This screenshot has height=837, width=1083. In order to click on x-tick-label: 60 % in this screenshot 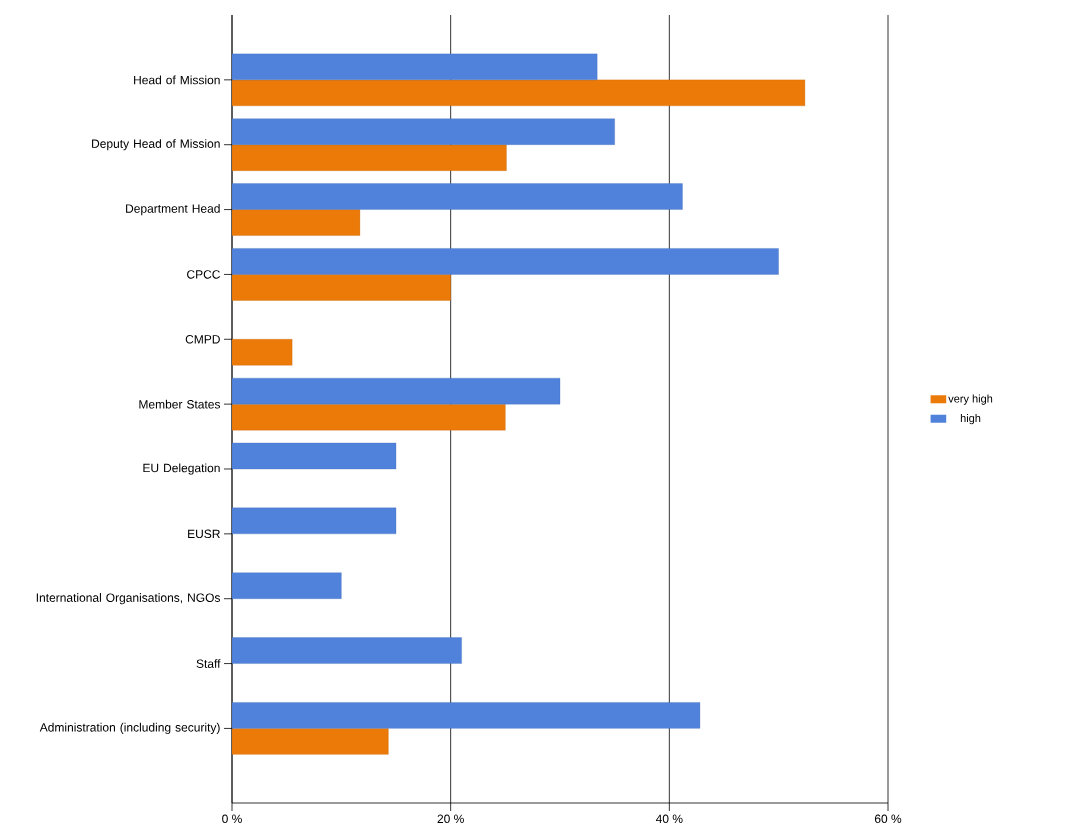, I will do `click(888, 819)`.